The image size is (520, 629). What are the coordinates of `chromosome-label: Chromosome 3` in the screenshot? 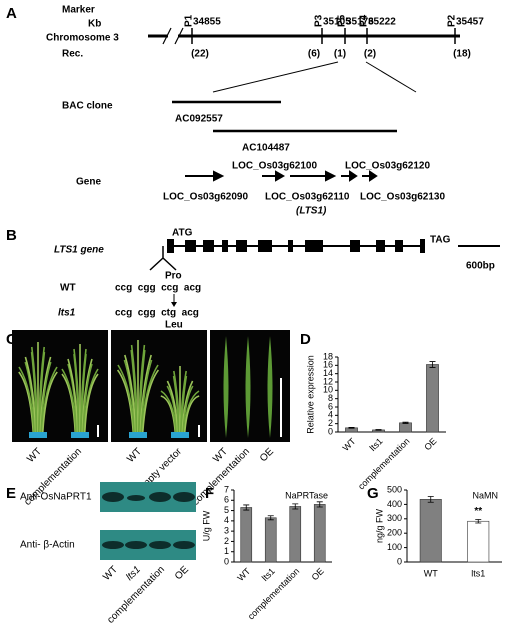 It's located at (82, 38).